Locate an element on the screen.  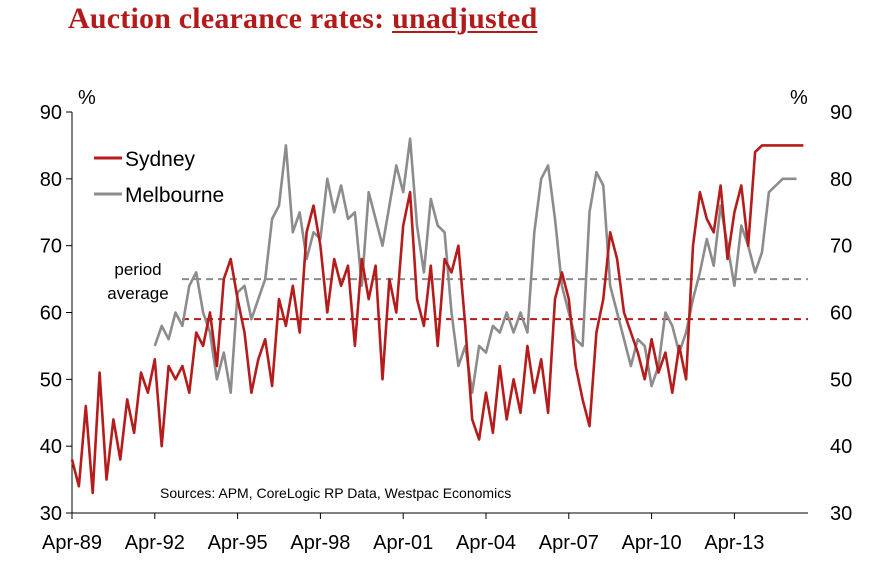
x-tick-label: Apr-07 is located at coordinates (569, 543).